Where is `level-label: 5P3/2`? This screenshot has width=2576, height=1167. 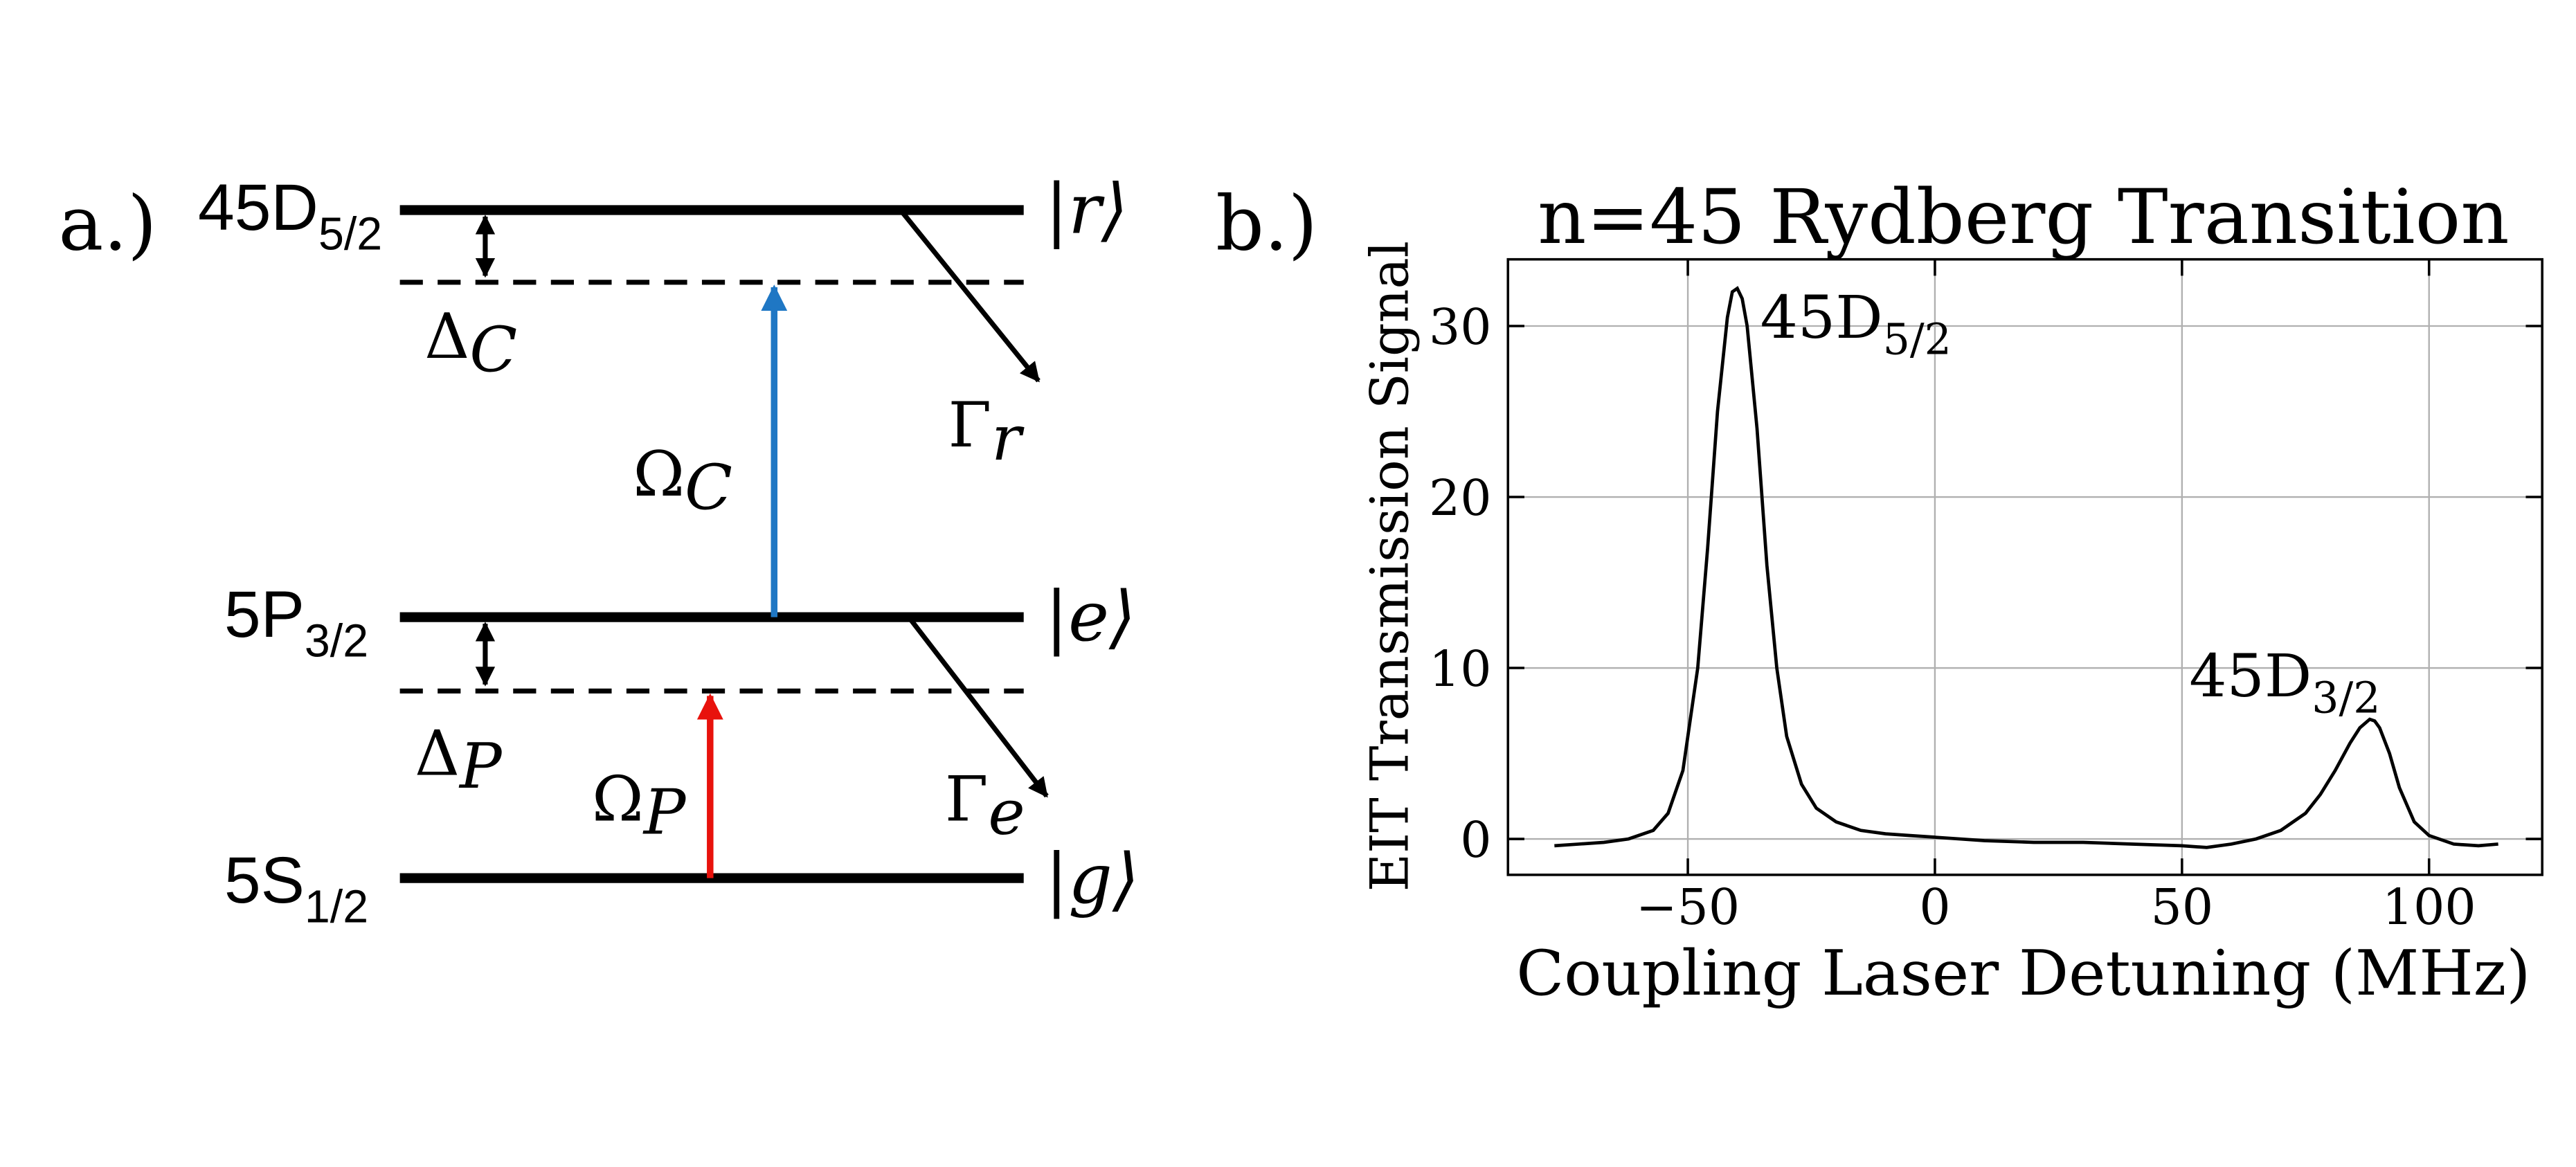 level-label: 5P3/2 is located at coordinates (296, 623).